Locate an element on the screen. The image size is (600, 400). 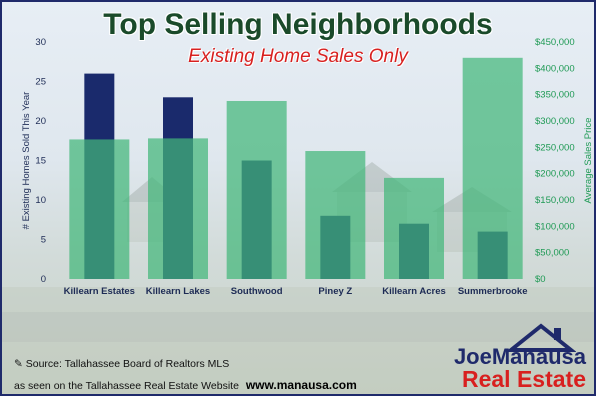
y-right-tick-label: $150,000 is located at coordinates (555, 200).